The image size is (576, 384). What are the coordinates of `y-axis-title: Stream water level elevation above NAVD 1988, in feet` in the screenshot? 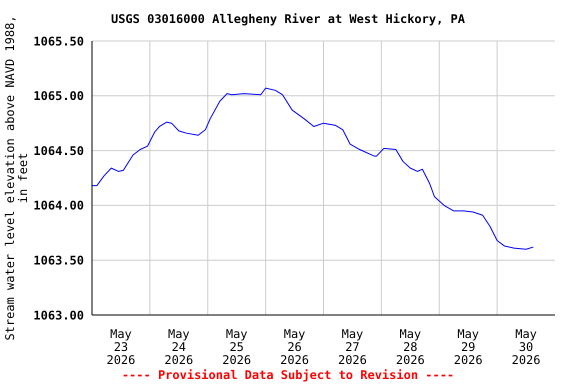 It's located at (16, 178).